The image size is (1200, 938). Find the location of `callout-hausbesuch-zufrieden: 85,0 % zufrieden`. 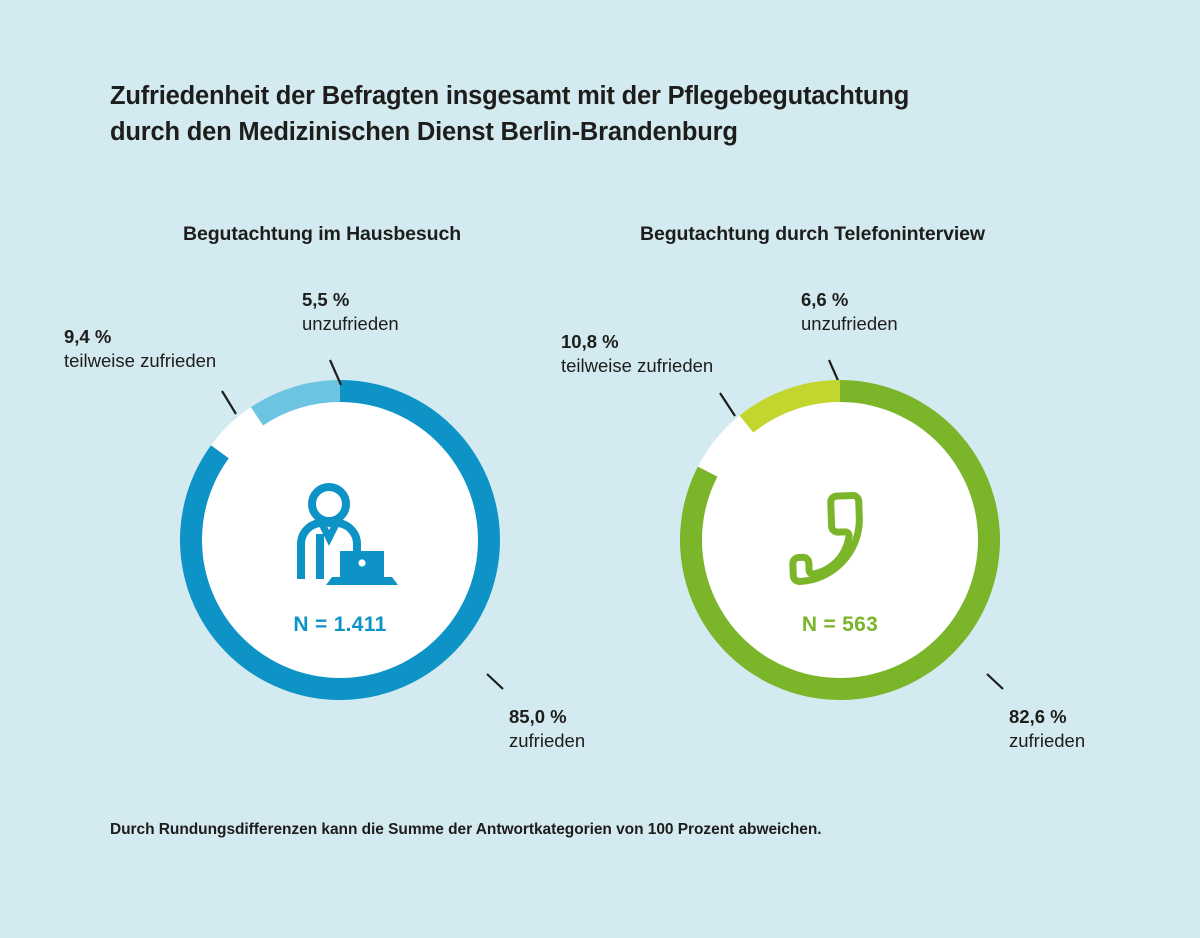

callout-hausbesuch-zufrieden: 85,0 % zufrieden is located at coordinates (547, 728).